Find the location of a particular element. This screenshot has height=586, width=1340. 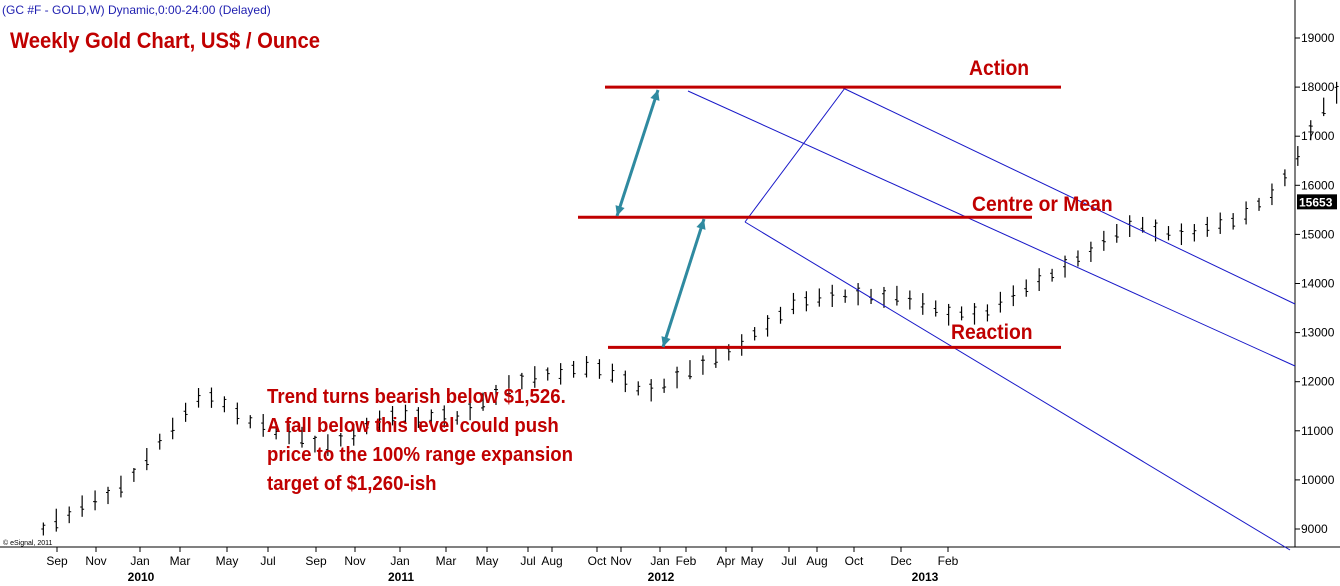

x-year-label: 2013 is located at coordinates (925, 577).